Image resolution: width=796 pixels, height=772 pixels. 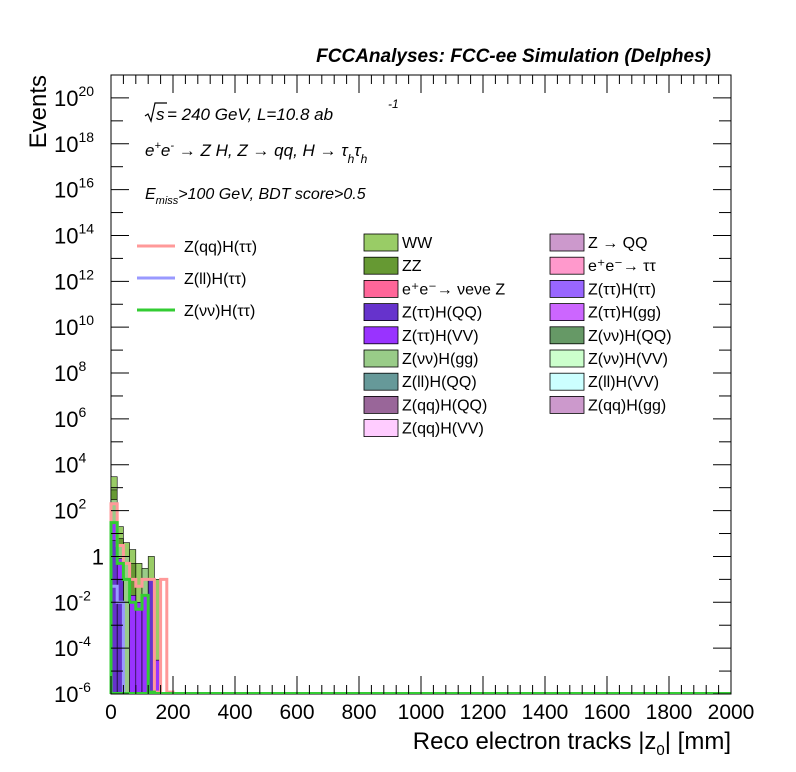 I want to click on legend-line-label: Z(ll)H(ττ), so click(x=215, y=279).